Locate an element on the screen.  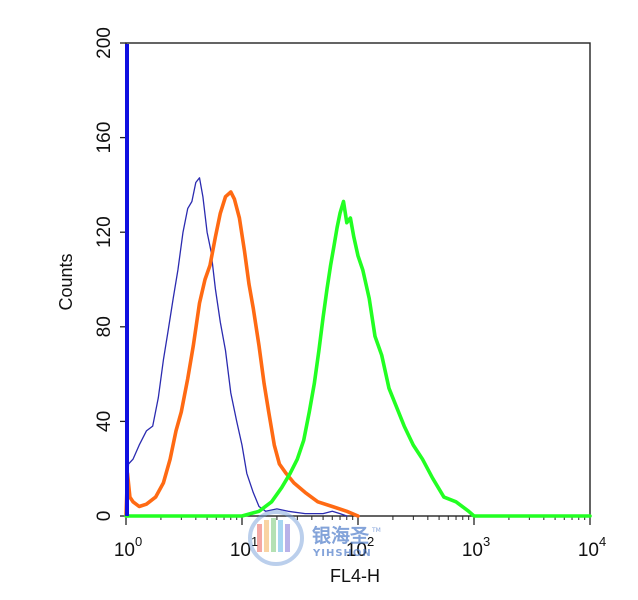
y-tick-label: 40 is located at coordinates (104, 421).